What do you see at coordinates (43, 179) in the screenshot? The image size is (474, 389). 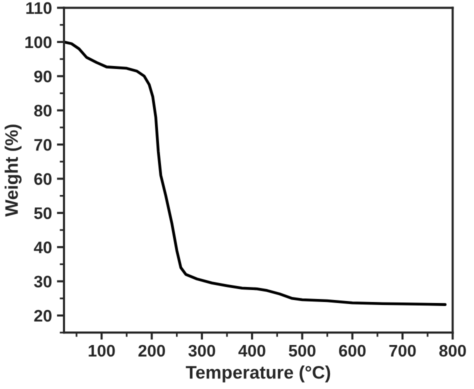 I see `y-tick-label: 60` at bounding box center [43, 179].